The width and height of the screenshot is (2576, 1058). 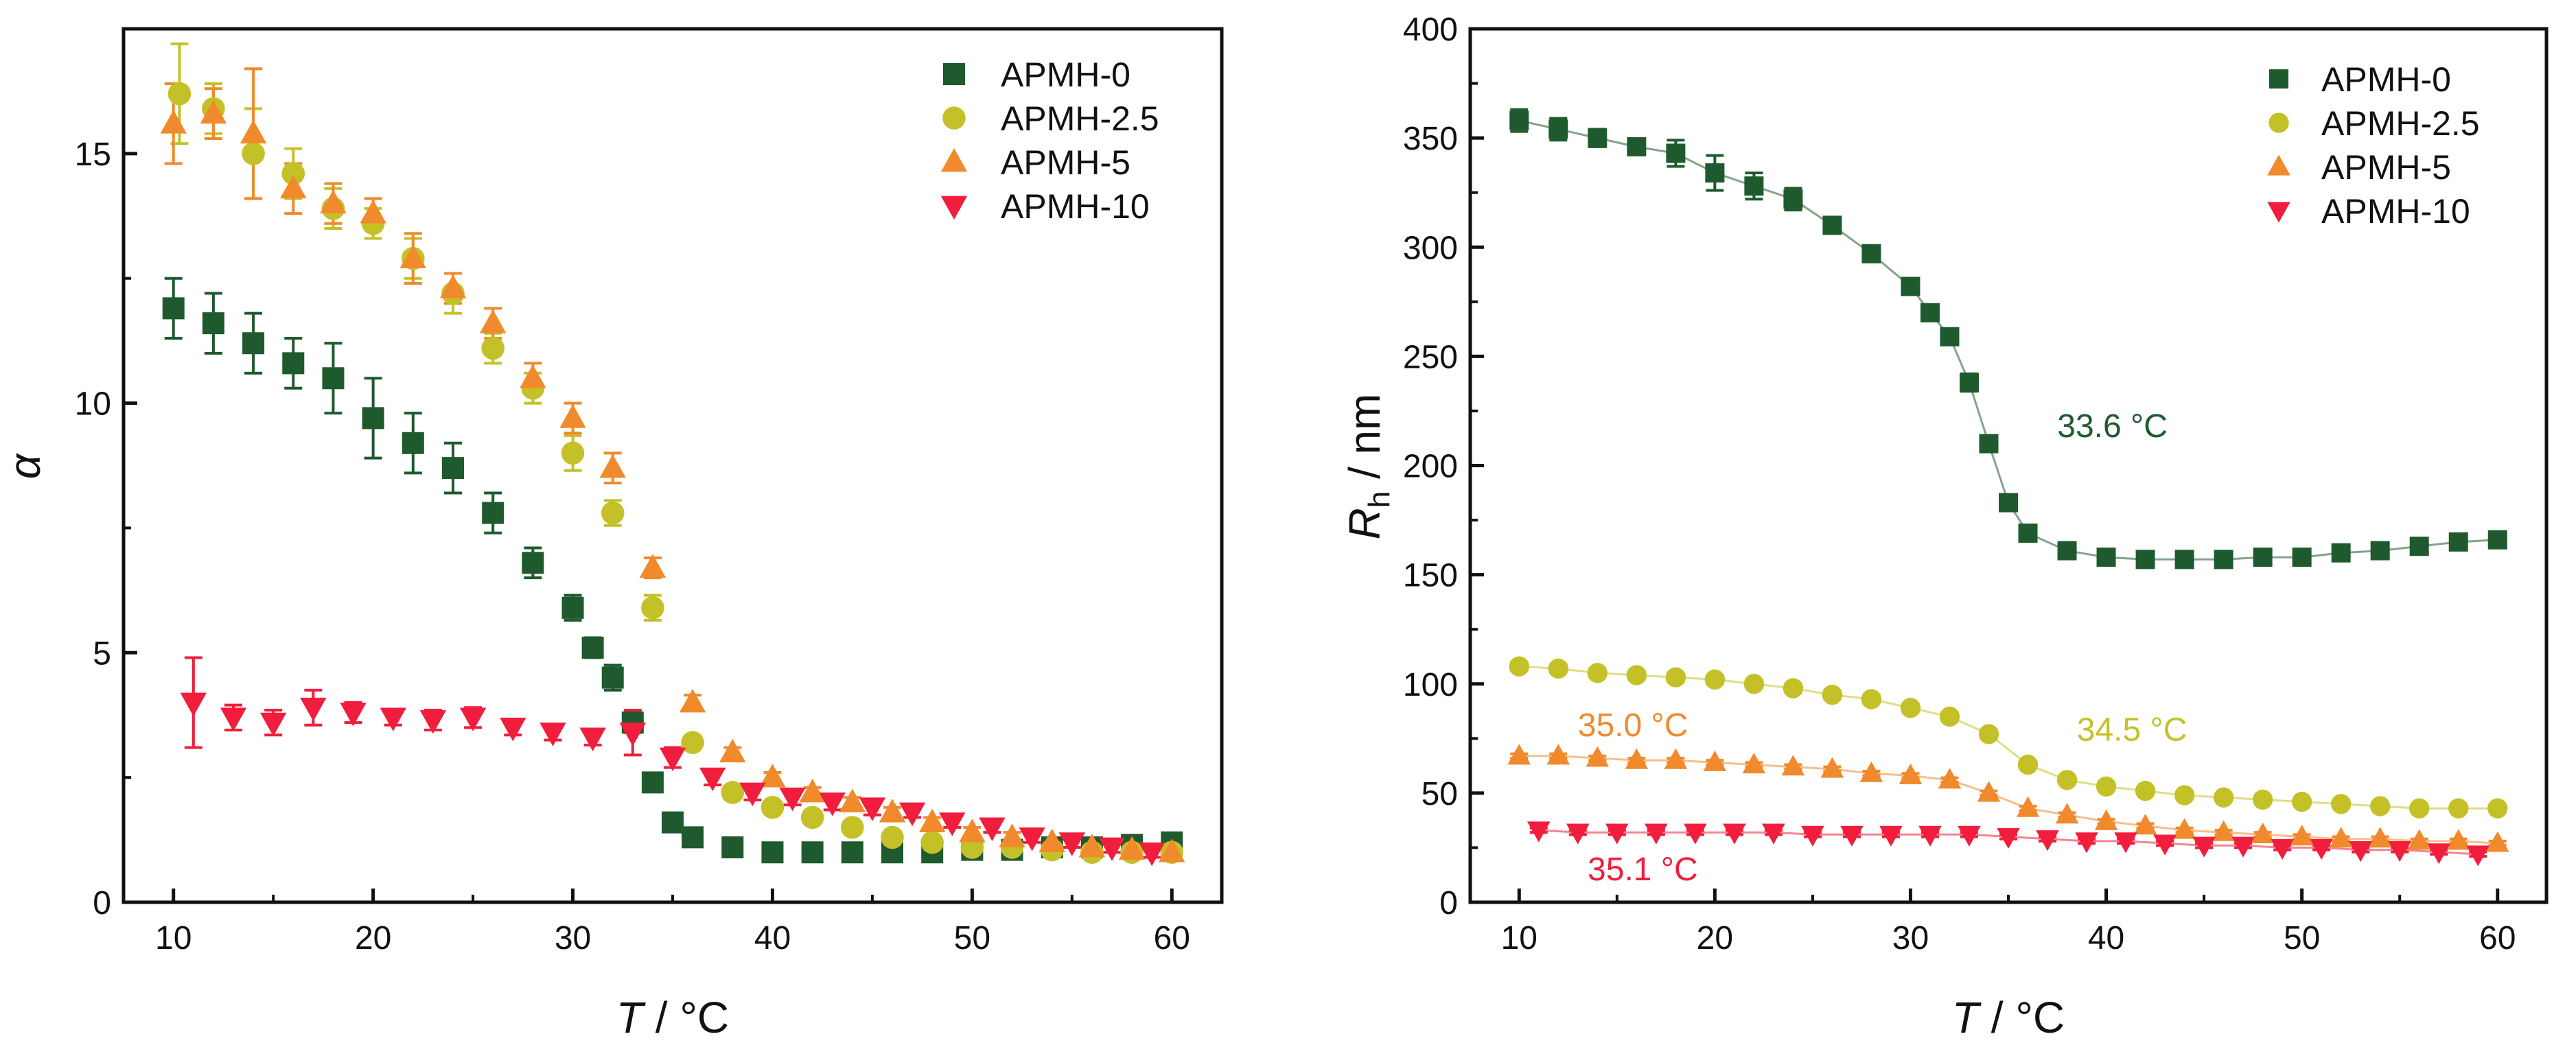 I want to click on left-x-tick-label: 20, so click(x=373, y=938).